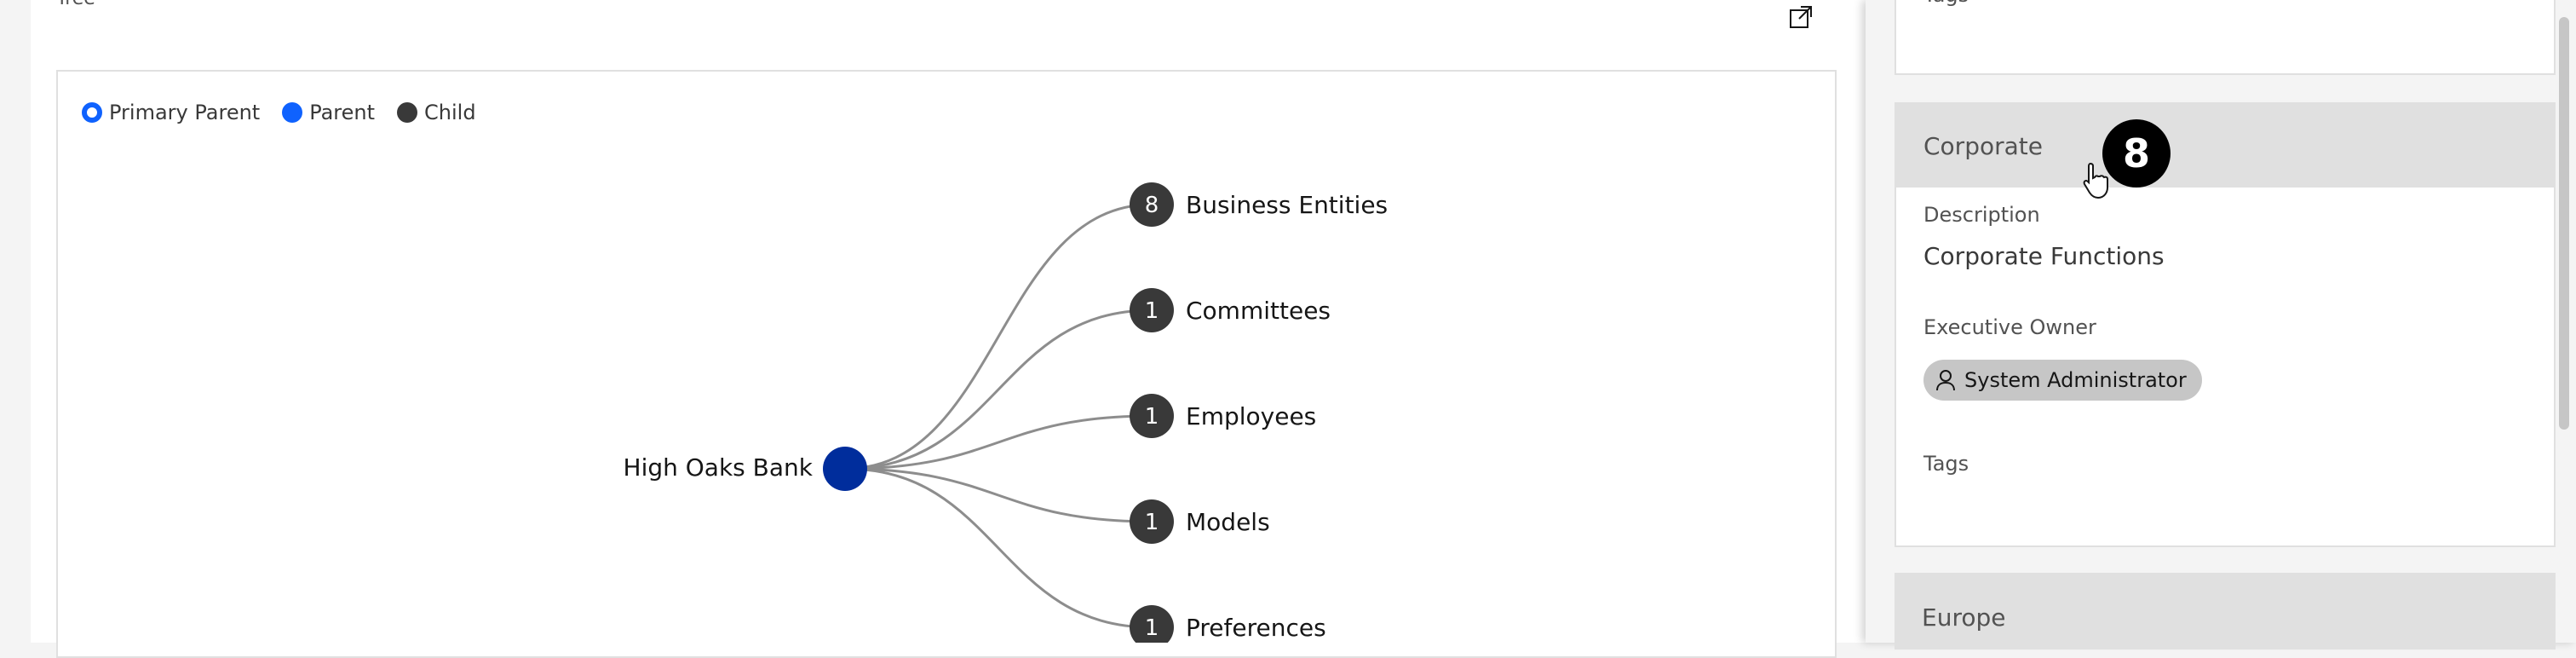  Describe the element at coordinates (1983, 146) in the screenshot. I see `corporate-card-title: Corporate` at that location.